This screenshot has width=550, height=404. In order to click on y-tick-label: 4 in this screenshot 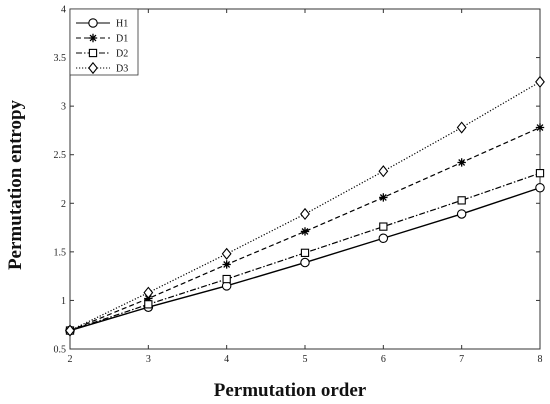, I will do `click(63, 10)`.